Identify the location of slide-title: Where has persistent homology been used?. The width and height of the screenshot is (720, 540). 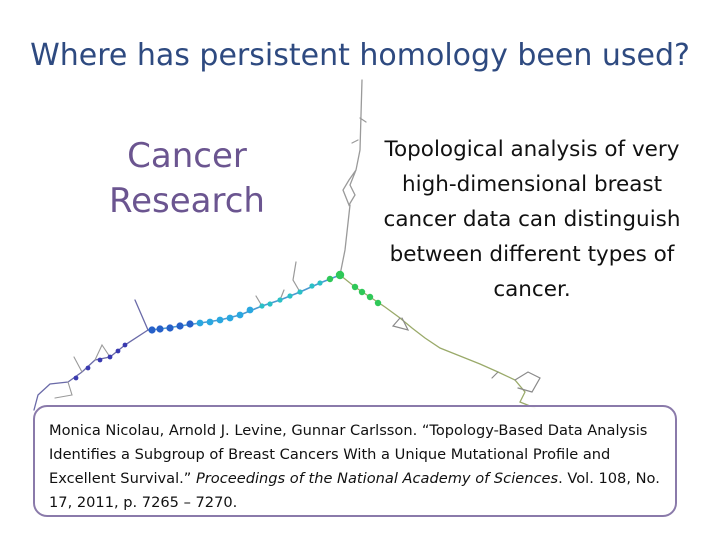
(360, 55).